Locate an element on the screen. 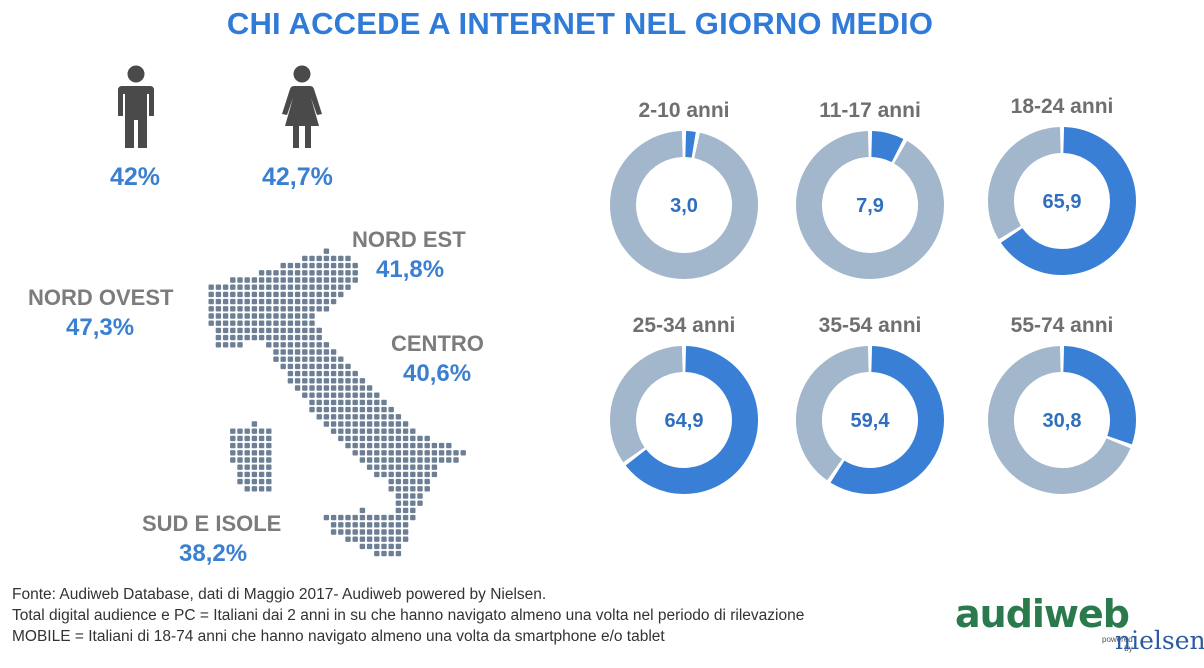  audiweb-logo: audiweb powered by nielsen is located at coordinates (1079, 627).